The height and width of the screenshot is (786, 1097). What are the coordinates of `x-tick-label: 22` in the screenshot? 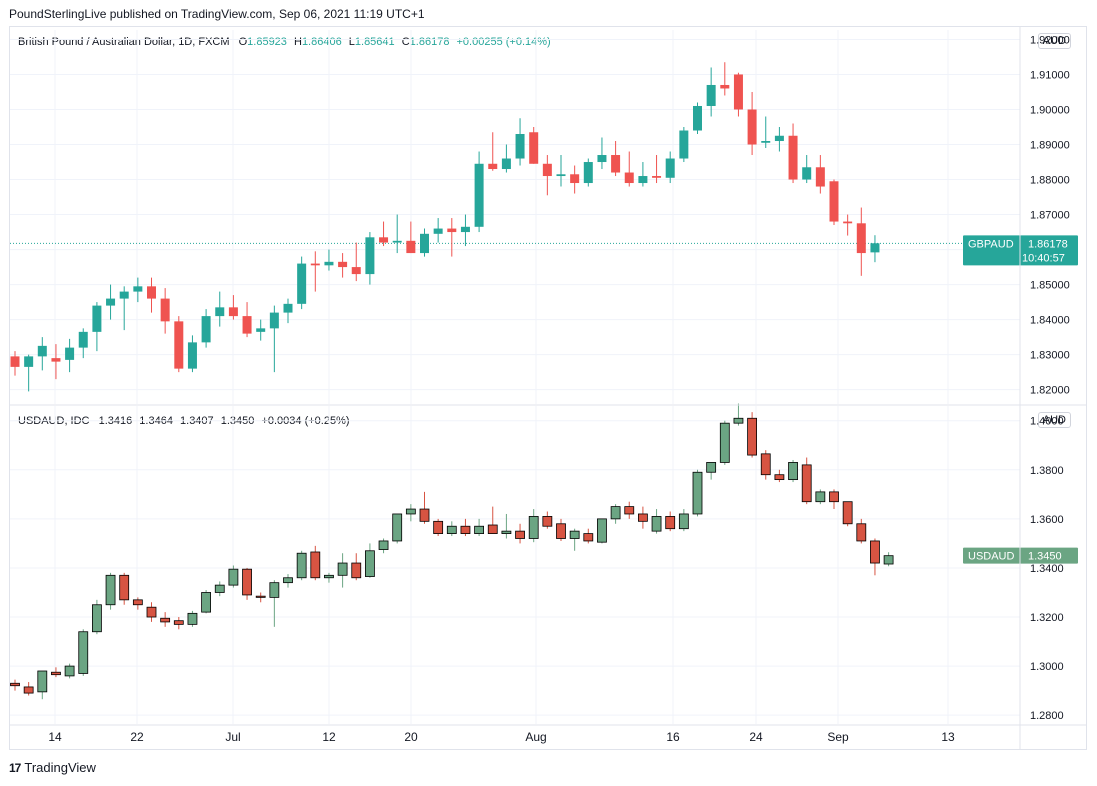 It's located at (137, 737).